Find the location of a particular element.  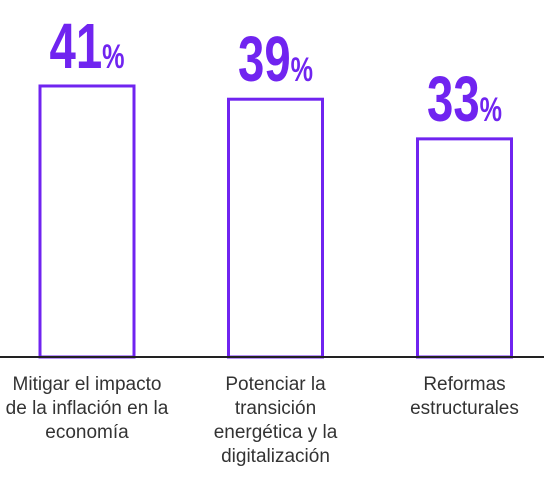

x-tick-label: Reformas estructurales is located at coordinates (464, 396).